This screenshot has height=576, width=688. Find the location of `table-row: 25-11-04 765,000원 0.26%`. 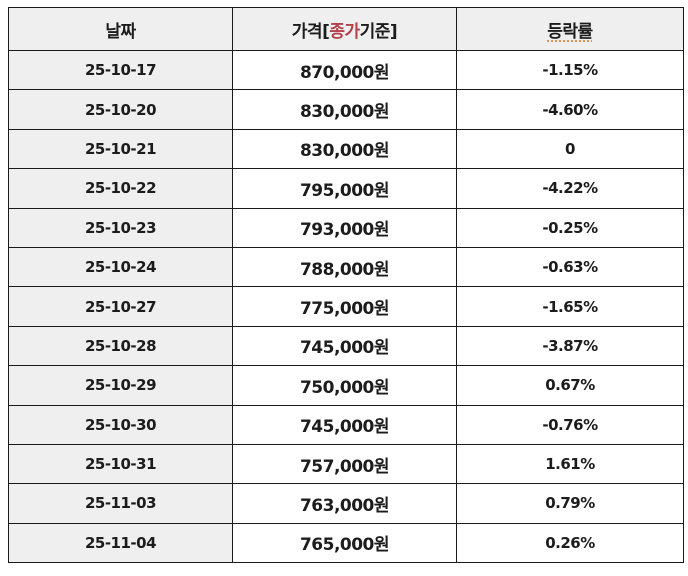

table-row: 25-11-04 765,000원 0.26% is located at coordinates (346, 543).